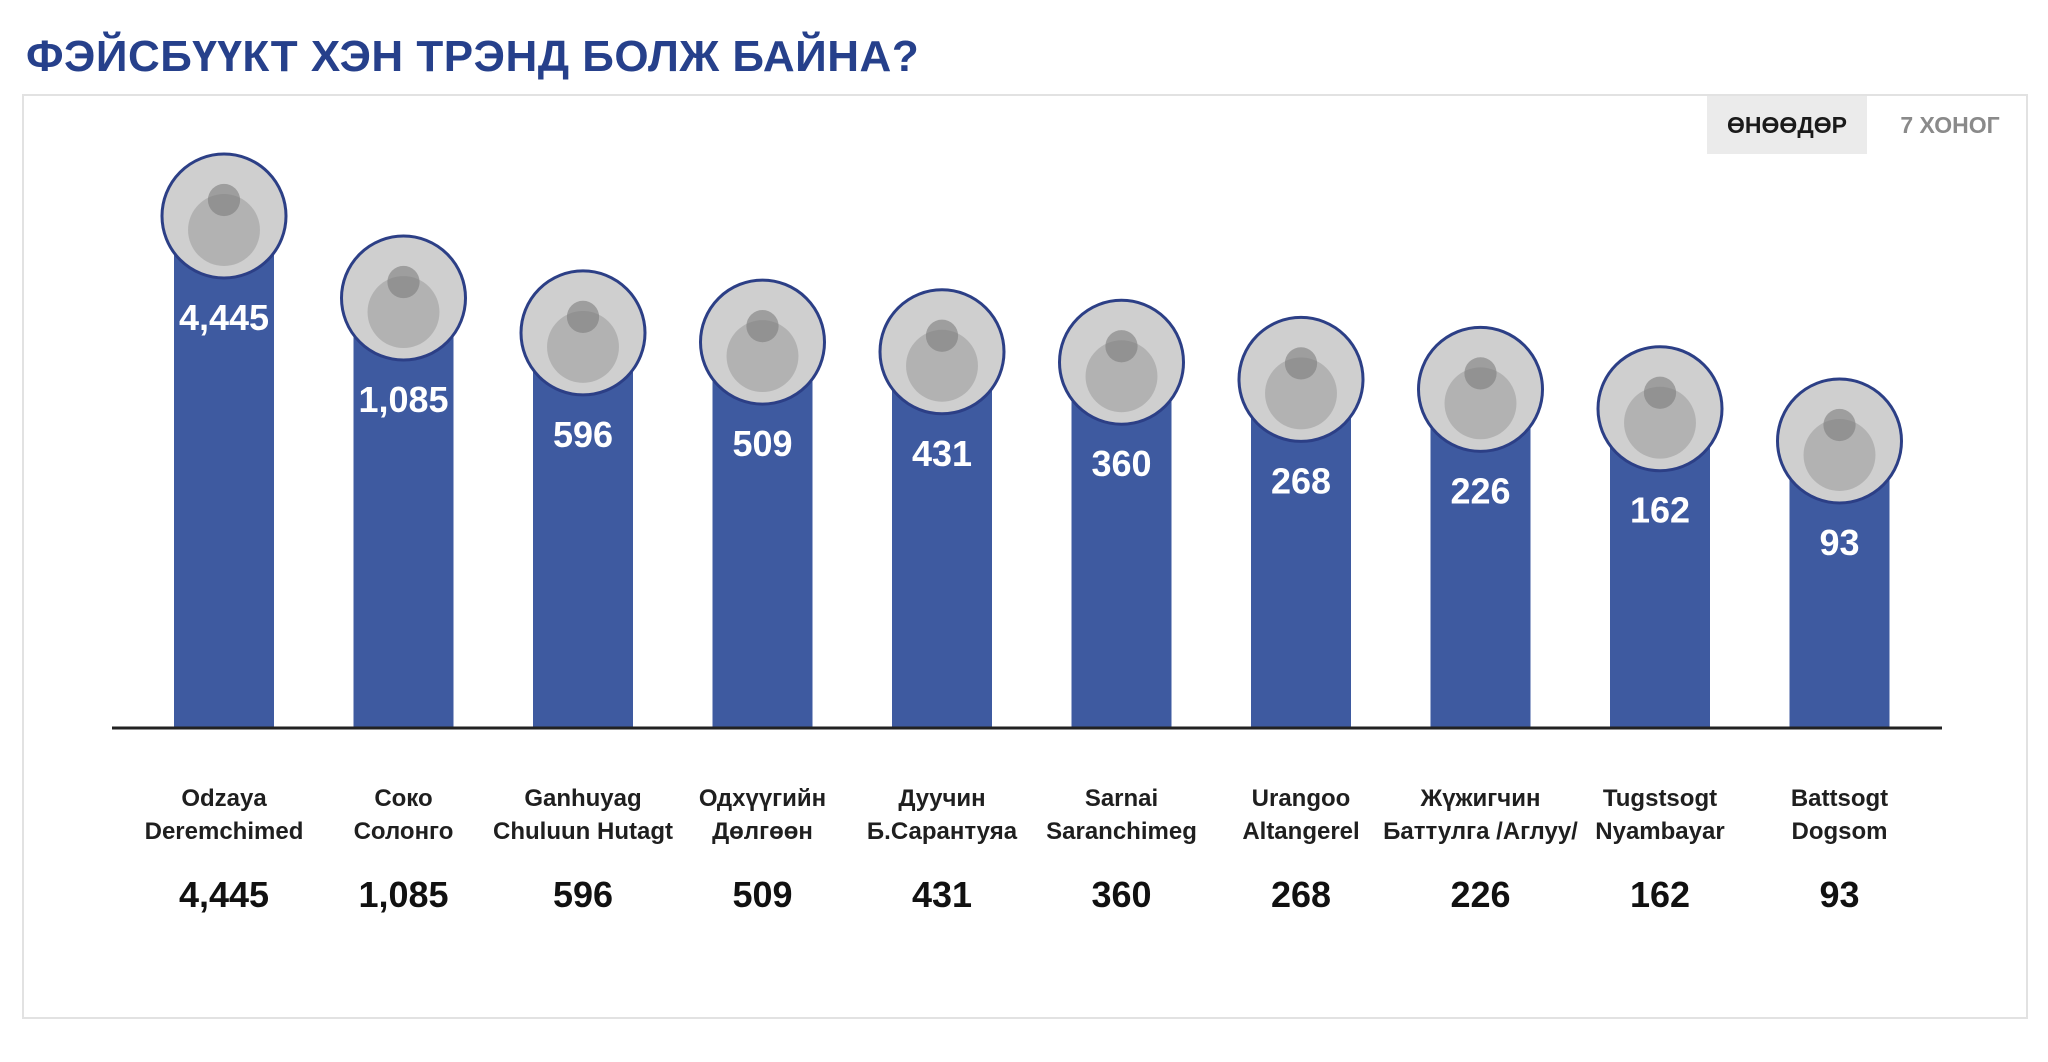  I want to click on value-label: 509, so click(762, 894).